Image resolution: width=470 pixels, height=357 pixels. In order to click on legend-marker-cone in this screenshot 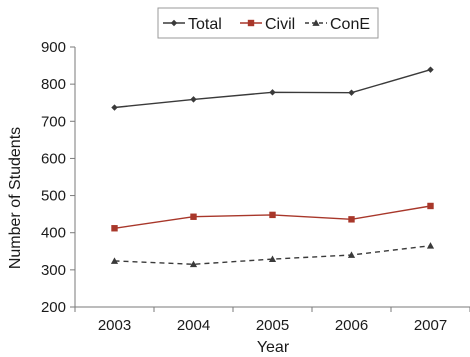, I will do `click(316, 22)`.